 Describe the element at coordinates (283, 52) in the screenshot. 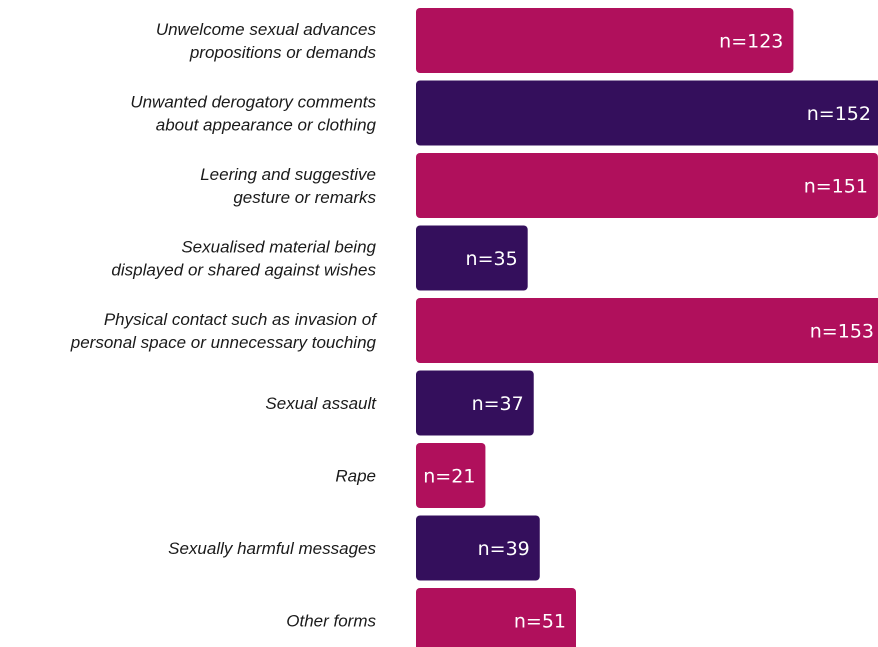

I see `category-label-line: propositions or demands` at that location.